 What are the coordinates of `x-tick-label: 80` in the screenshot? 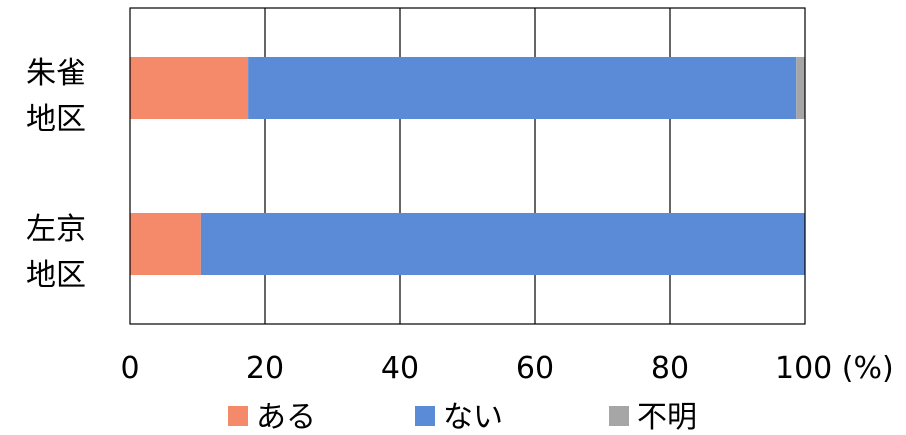 It's located at (670, 368).